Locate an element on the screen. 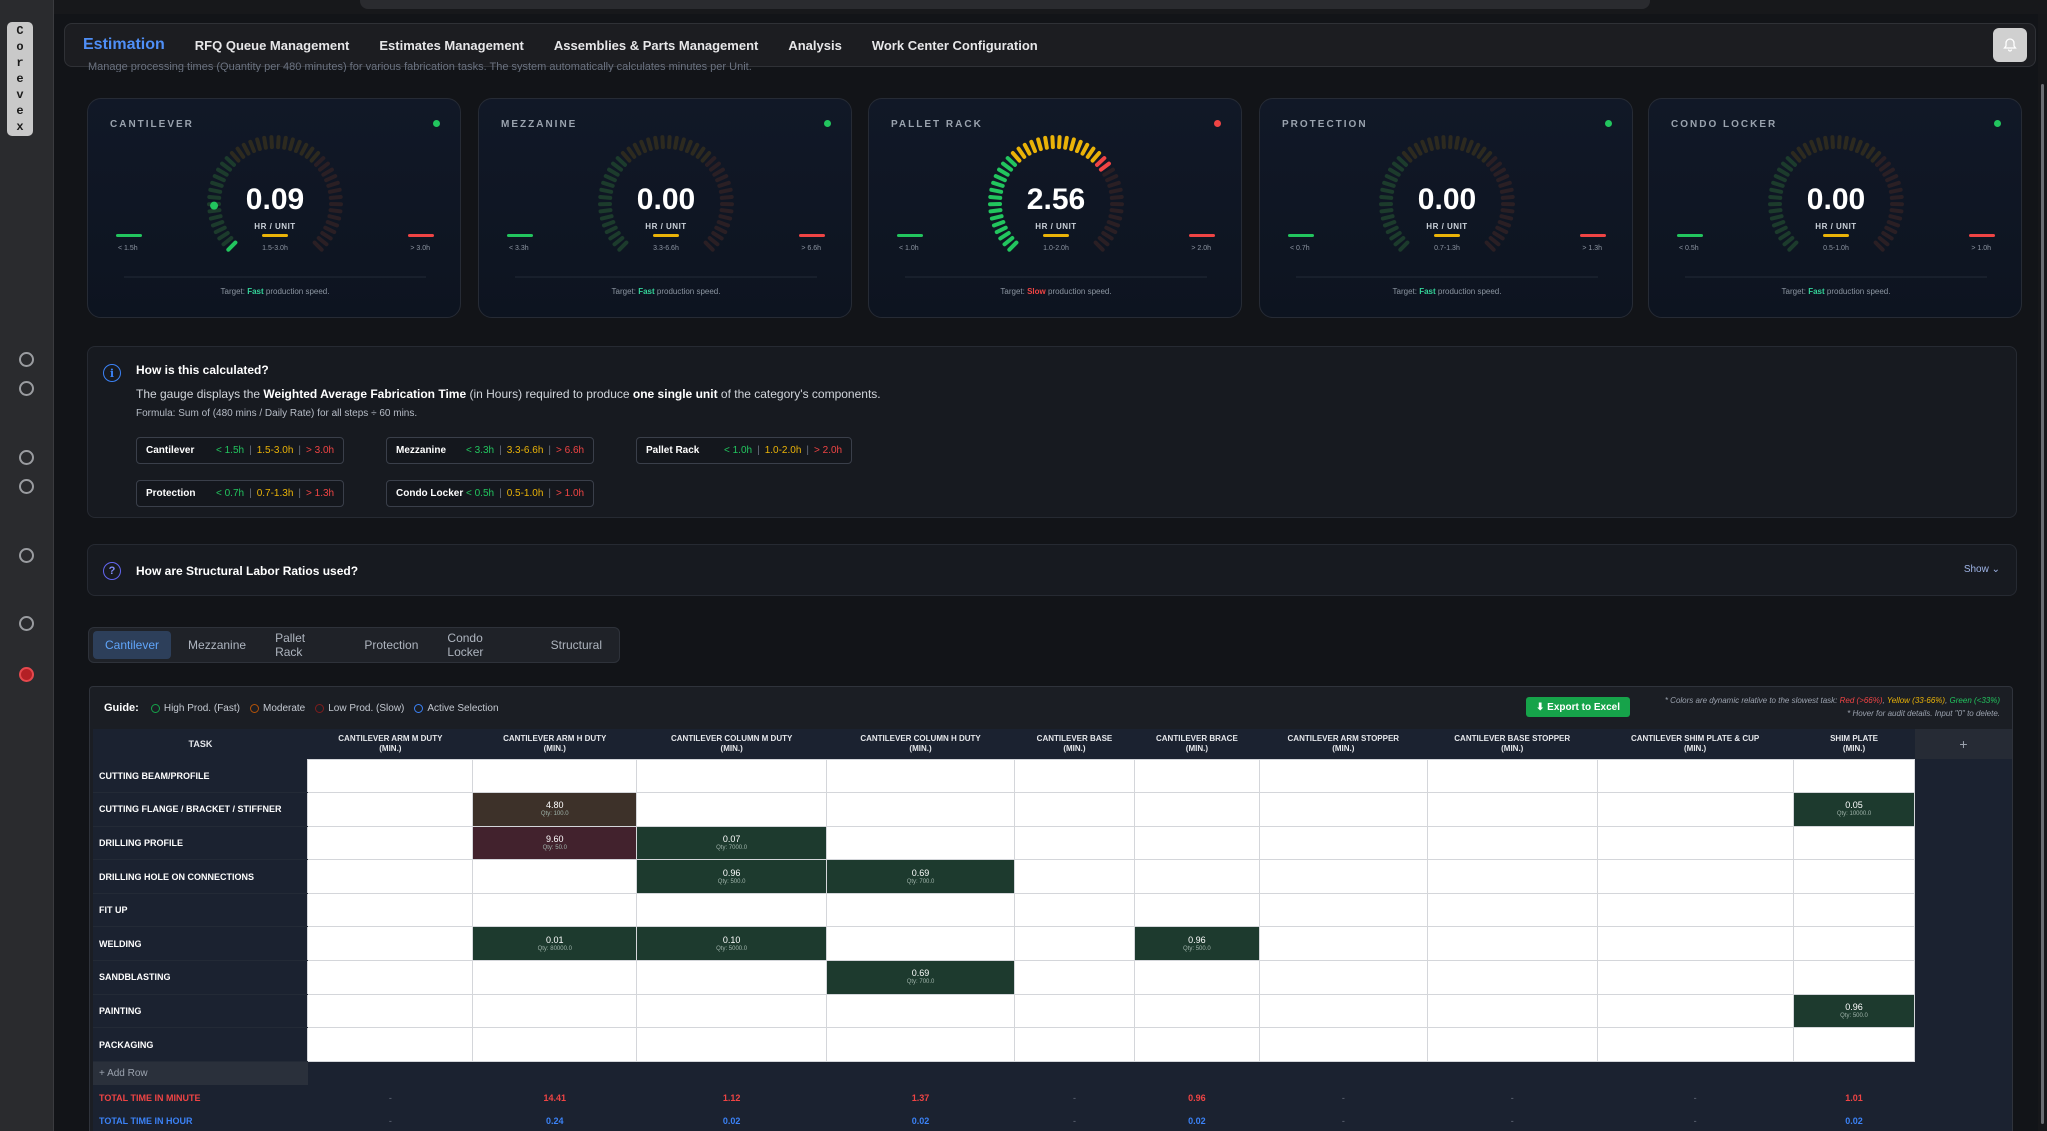  time-cell: 0.01 Qty: 80000.0 is located at coordinates (555, 944).